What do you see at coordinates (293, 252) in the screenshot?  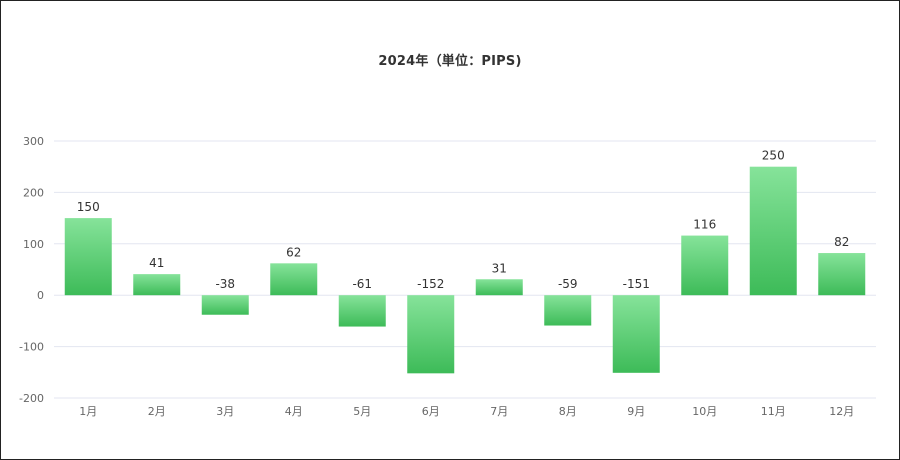 I see `data-label: 62` at bounding box center [293, 252].